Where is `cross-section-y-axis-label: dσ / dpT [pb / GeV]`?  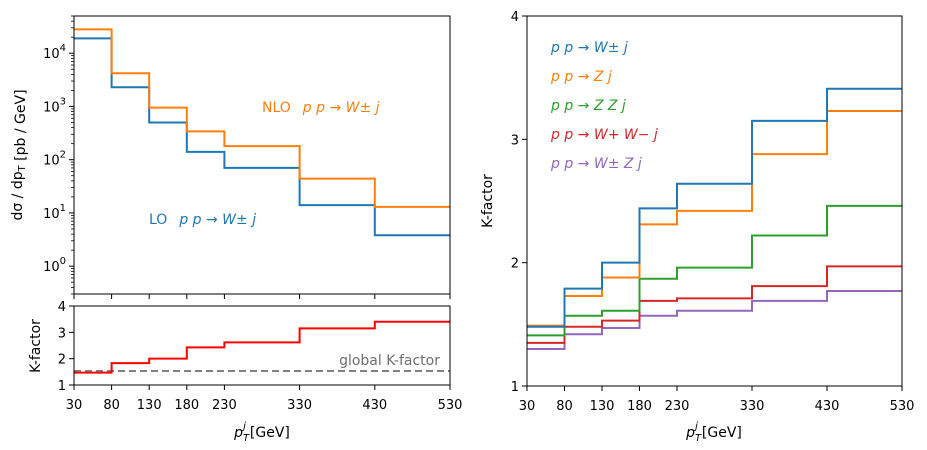 cross-section-y-axis-label: dσ / dpT [pb / GeV] is located at coordinates (19, 154).